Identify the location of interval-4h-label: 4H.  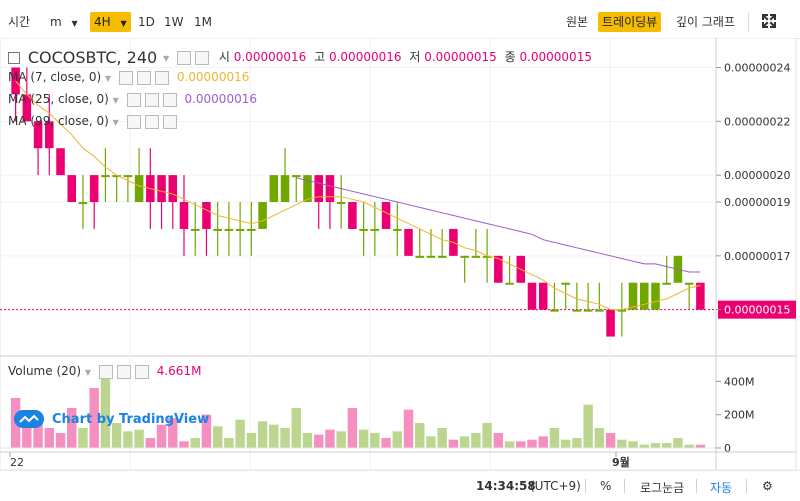
(102, 22).